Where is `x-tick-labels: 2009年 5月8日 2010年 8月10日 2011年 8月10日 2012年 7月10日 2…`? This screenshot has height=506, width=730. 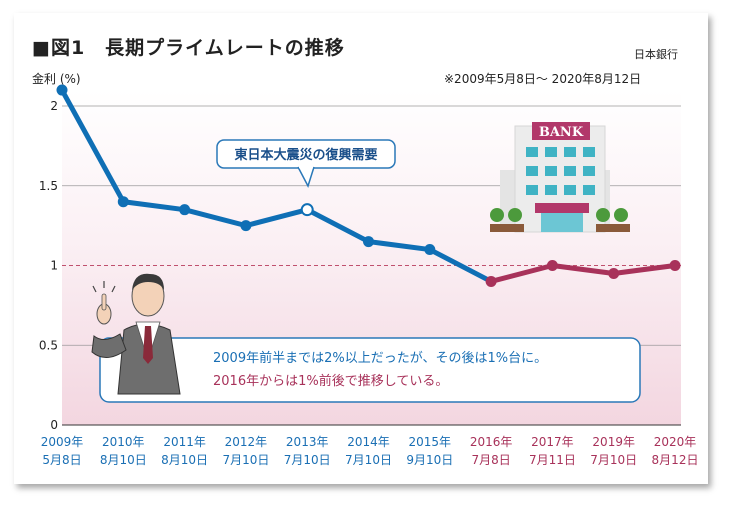 x-tick-labels: 2009年 5月8日 2010年 8月10日 2011年 8月10日 2012年 7月10日 2… is located at coordinates (370, 451).